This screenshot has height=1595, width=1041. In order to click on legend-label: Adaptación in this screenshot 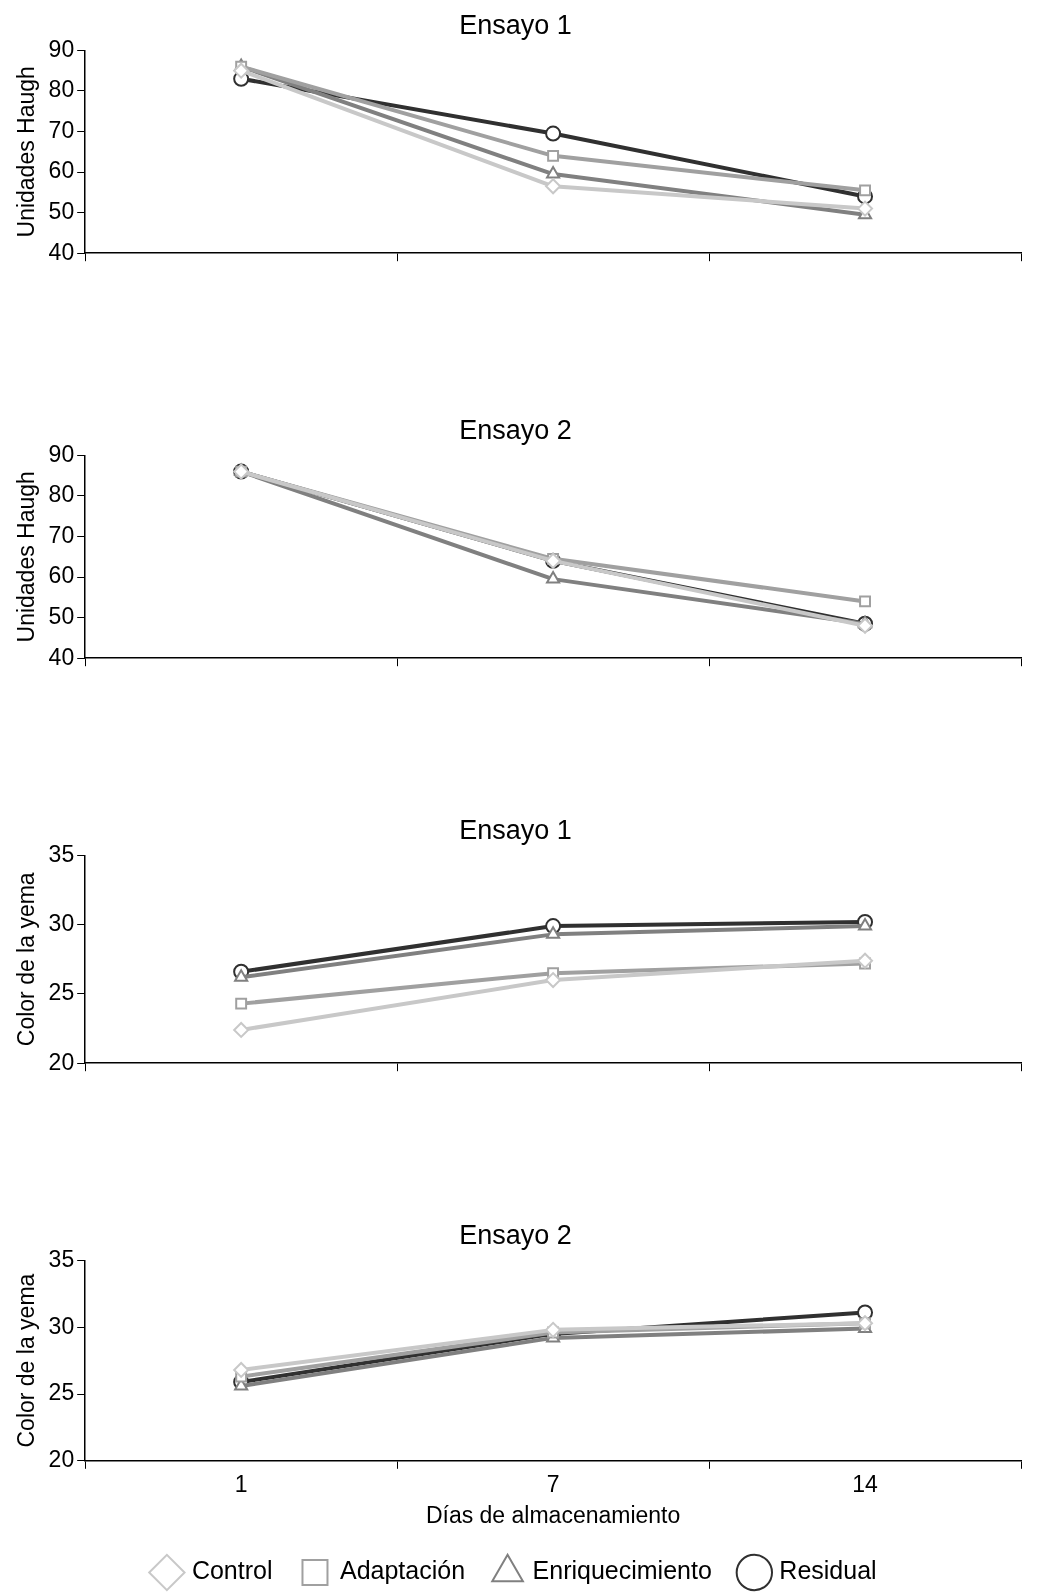, I will do `click(402, 1570)`.